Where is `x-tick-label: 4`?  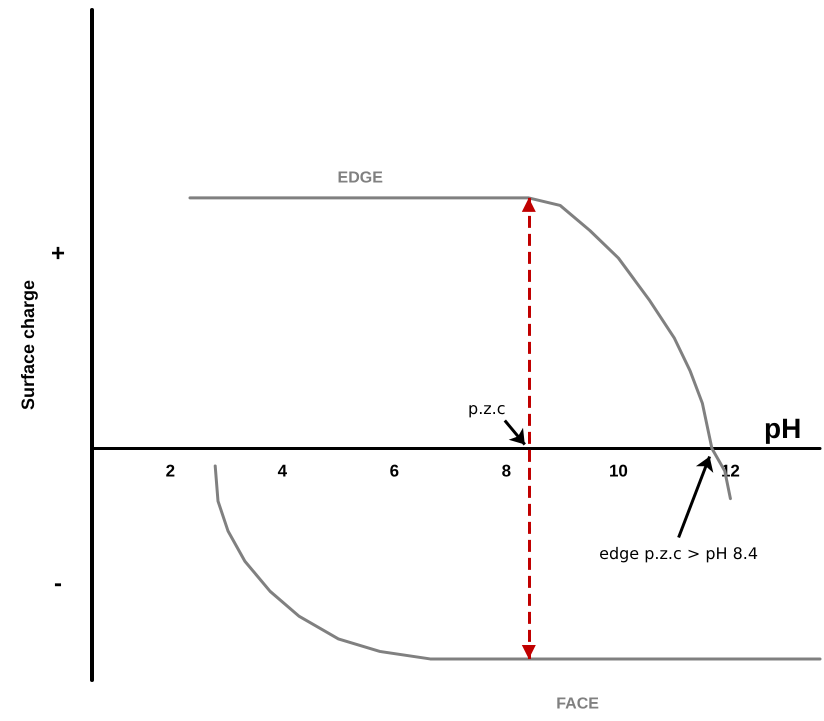
x-tick-label: 4 is located at coordinates (283, 470).